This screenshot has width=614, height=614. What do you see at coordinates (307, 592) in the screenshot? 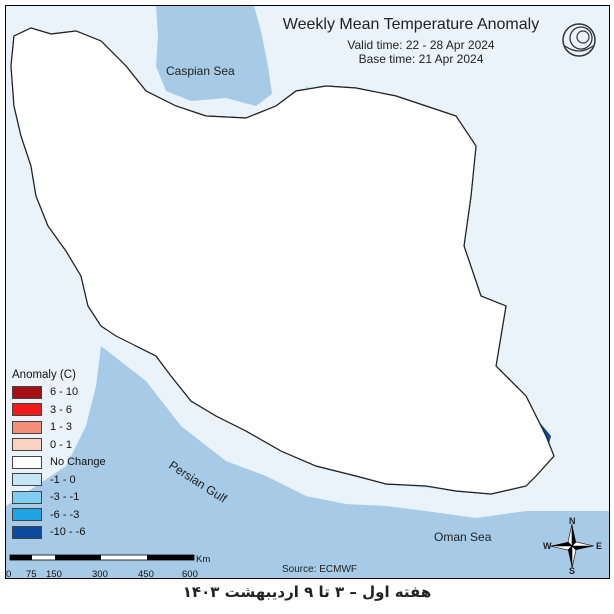
I see `footer-caption: هفته اول – ۳ تا ۹ اردیبهشت ۱۴۰۳` at bounding box center [307, 592].